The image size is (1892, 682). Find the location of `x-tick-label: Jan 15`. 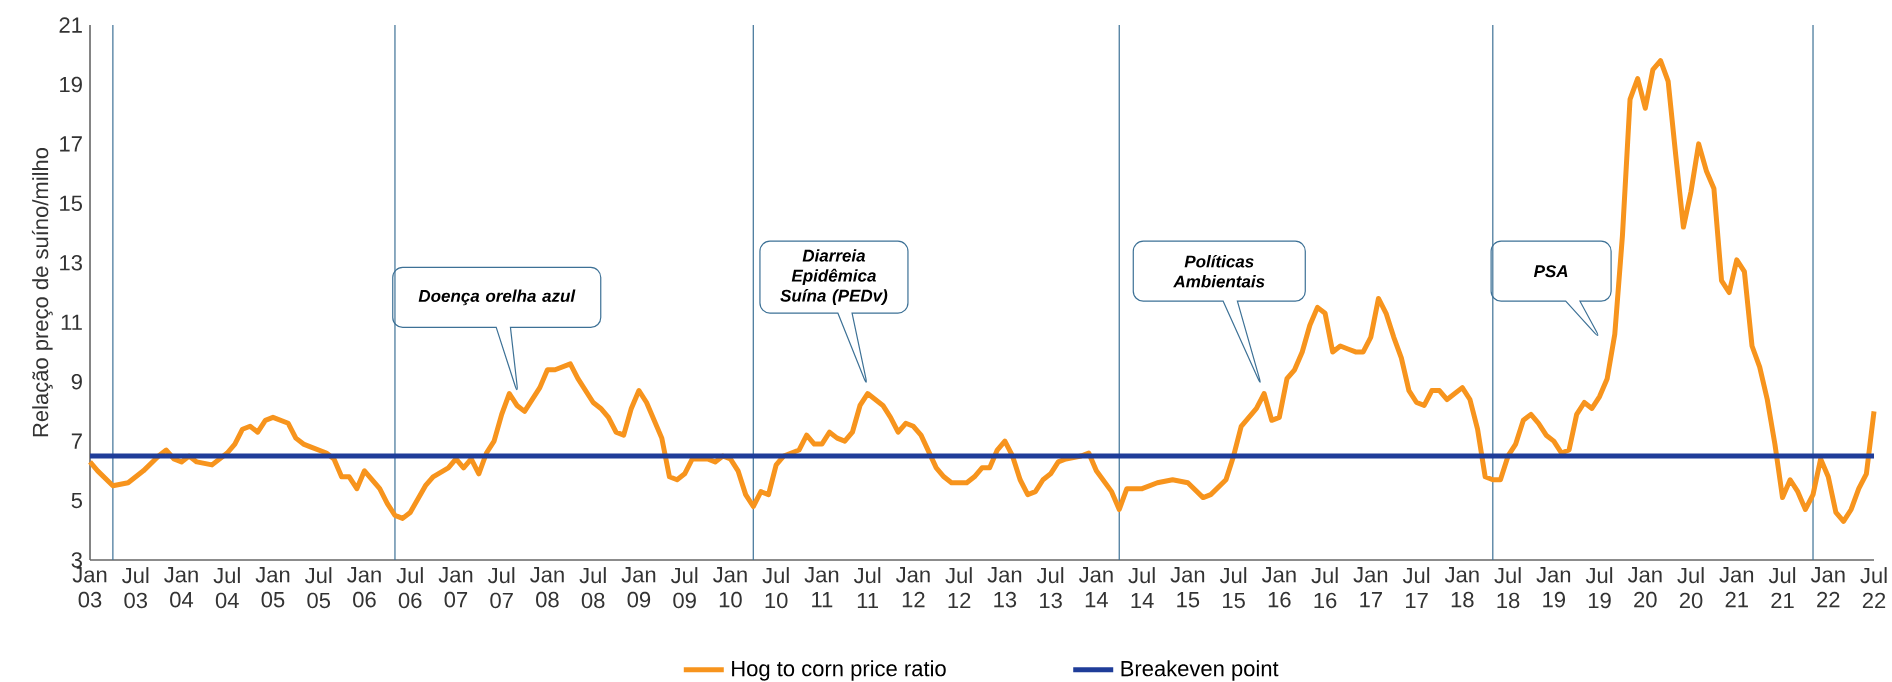

x-tick-label: Jan 15 is located at coordinates (1187, 587).